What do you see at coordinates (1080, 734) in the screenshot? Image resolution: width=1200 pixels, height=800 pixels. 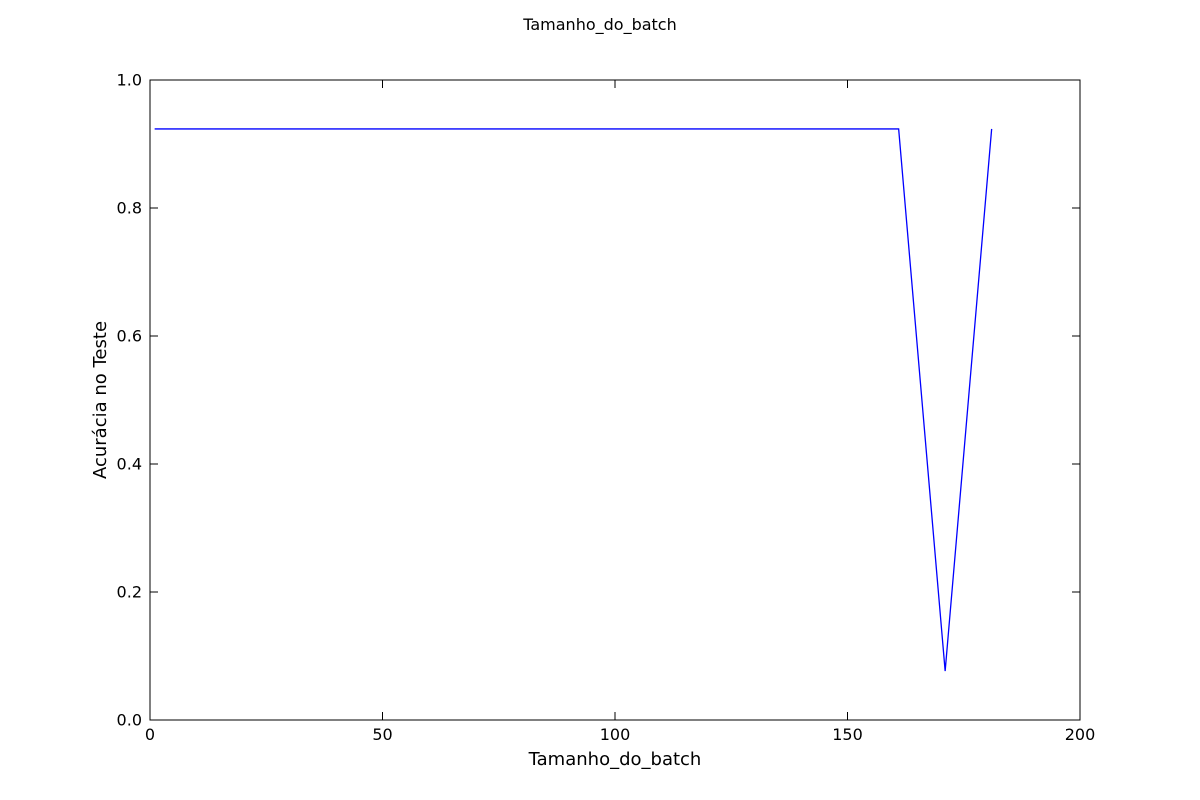 I see `x-tick-label: 200` at bounding box center [1080, 734].